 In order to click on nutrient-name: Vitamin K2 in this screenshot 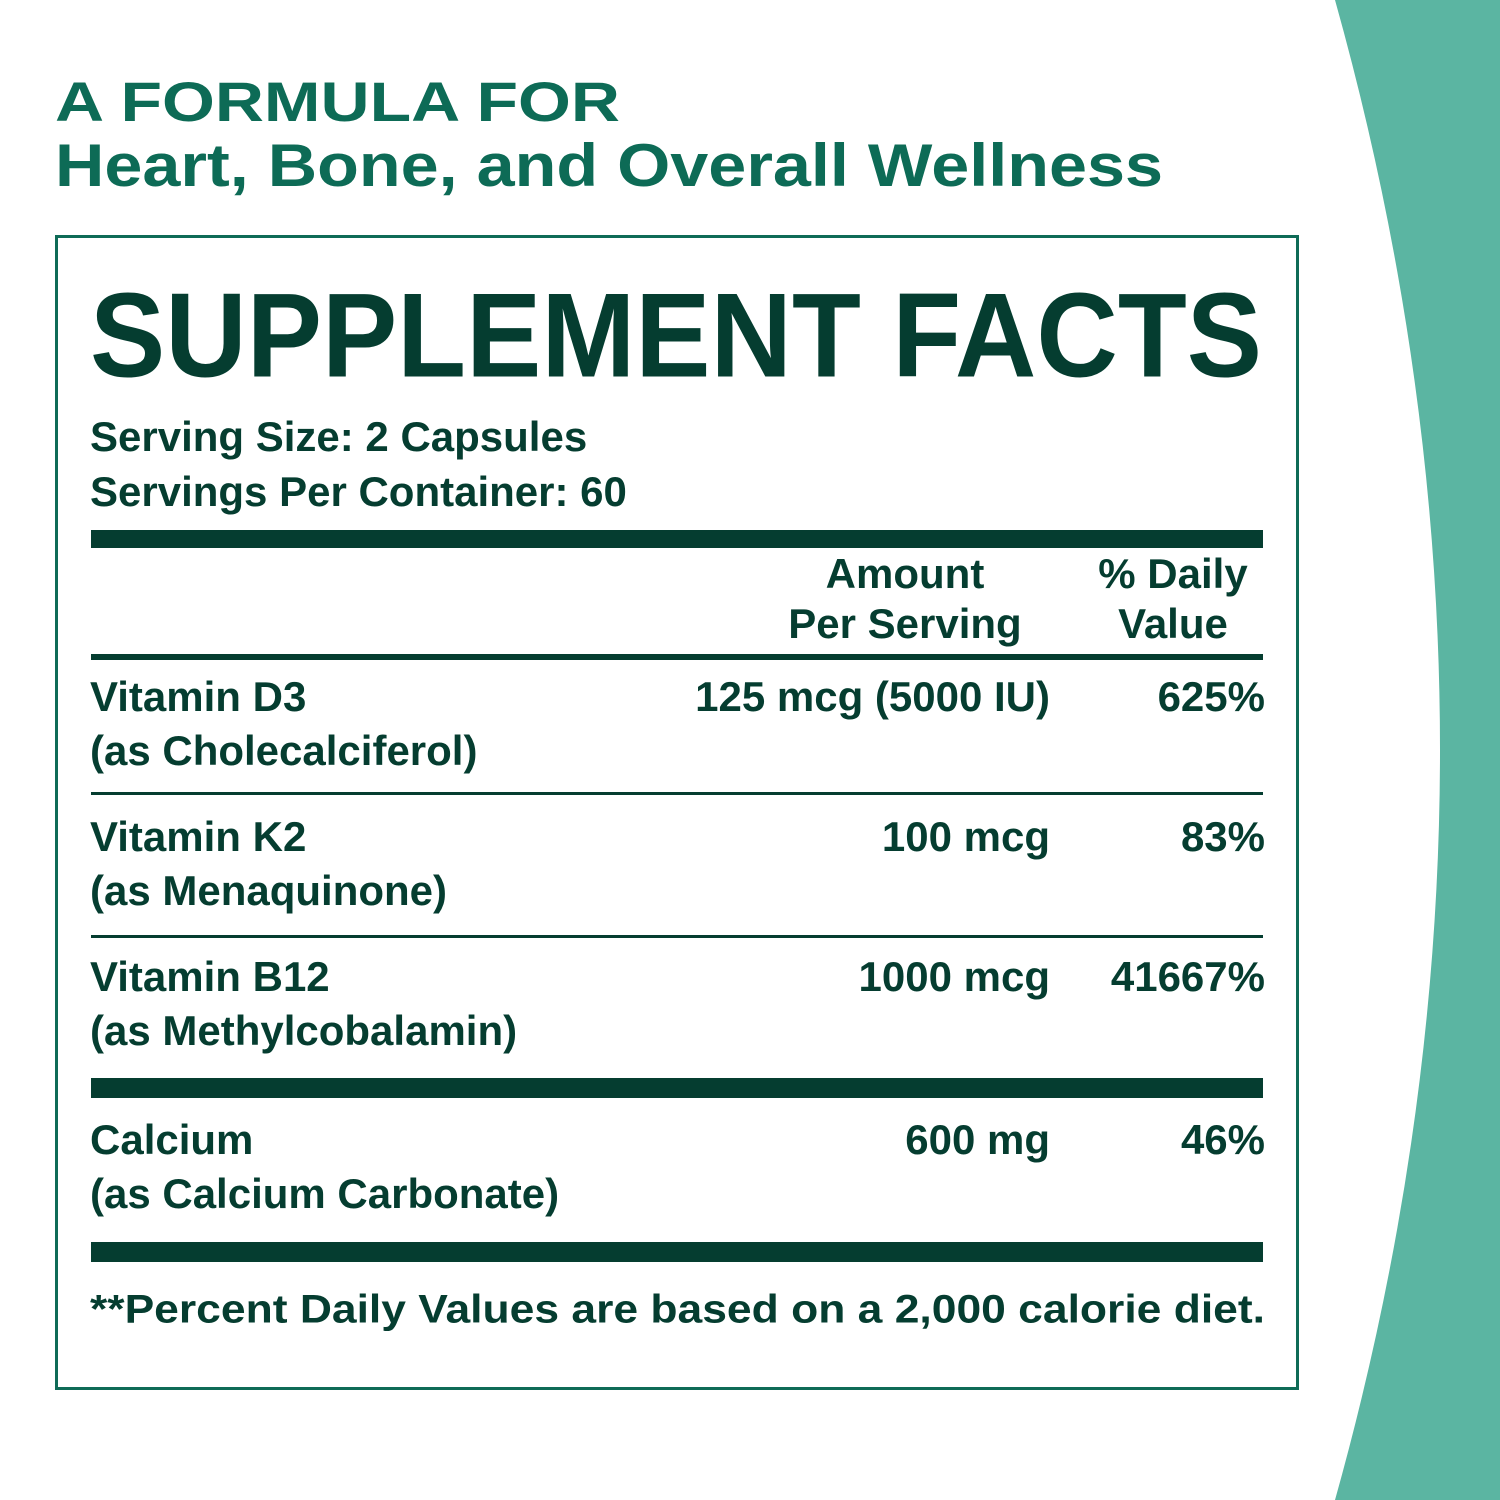, I will do `click(198, 836)`.